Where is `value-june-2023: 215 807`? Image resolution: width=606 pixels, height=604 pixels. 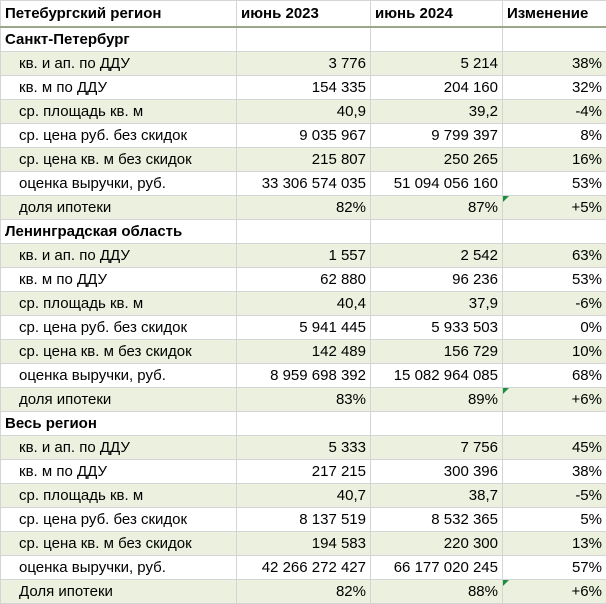
value-june-2023: 215 807 is located at coordinates (304, 160).